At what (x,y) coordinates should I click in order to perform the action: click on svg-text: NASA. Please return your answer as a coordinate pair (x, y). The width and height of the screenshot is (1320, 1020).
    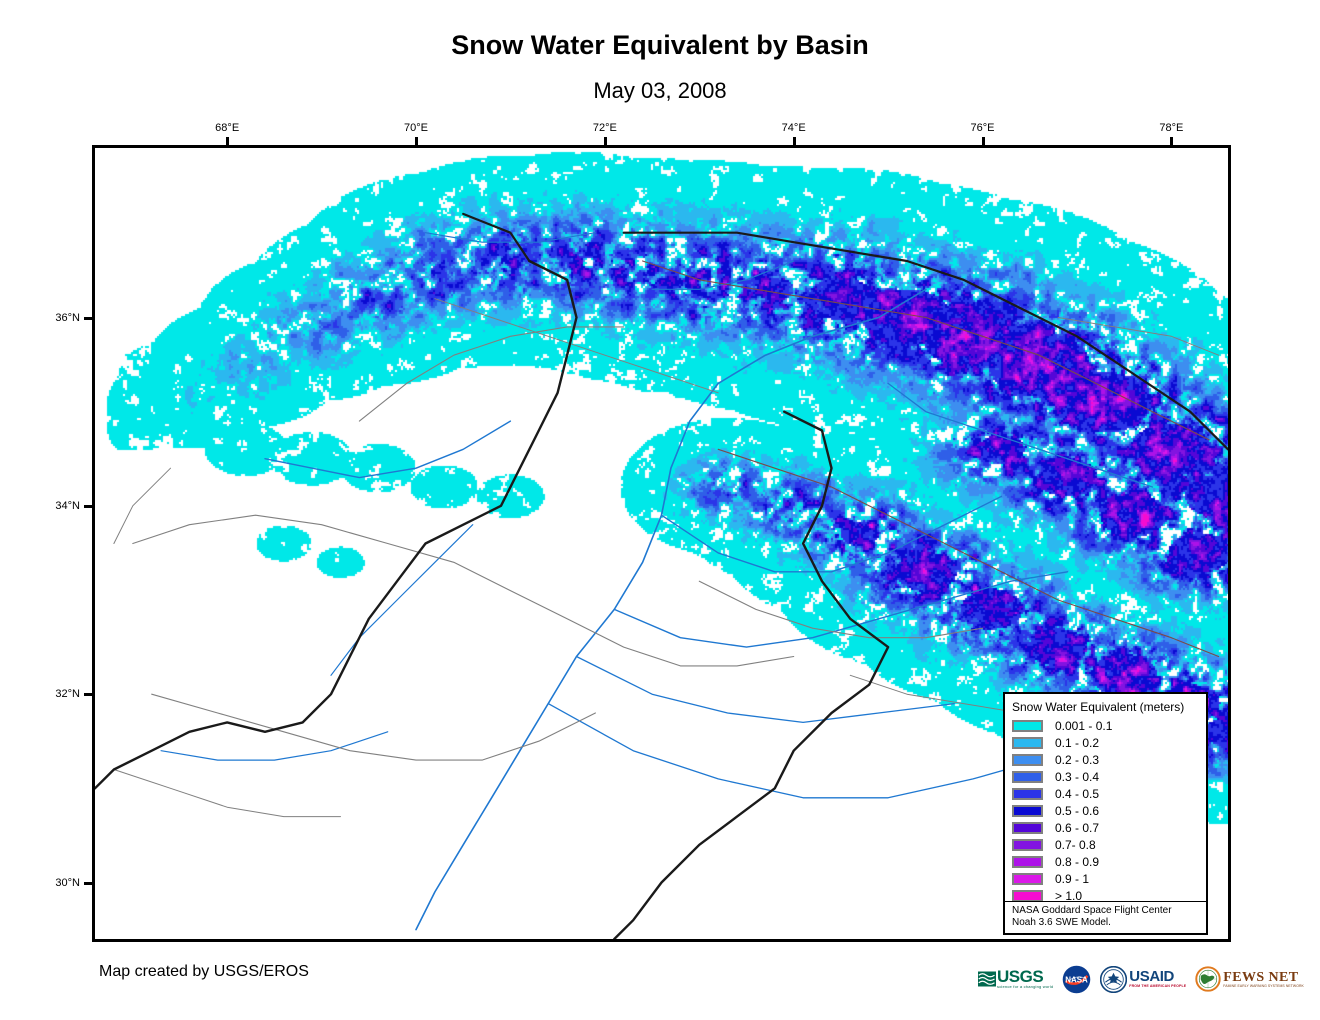
    Looking at the image, I should click on (1077, 979).